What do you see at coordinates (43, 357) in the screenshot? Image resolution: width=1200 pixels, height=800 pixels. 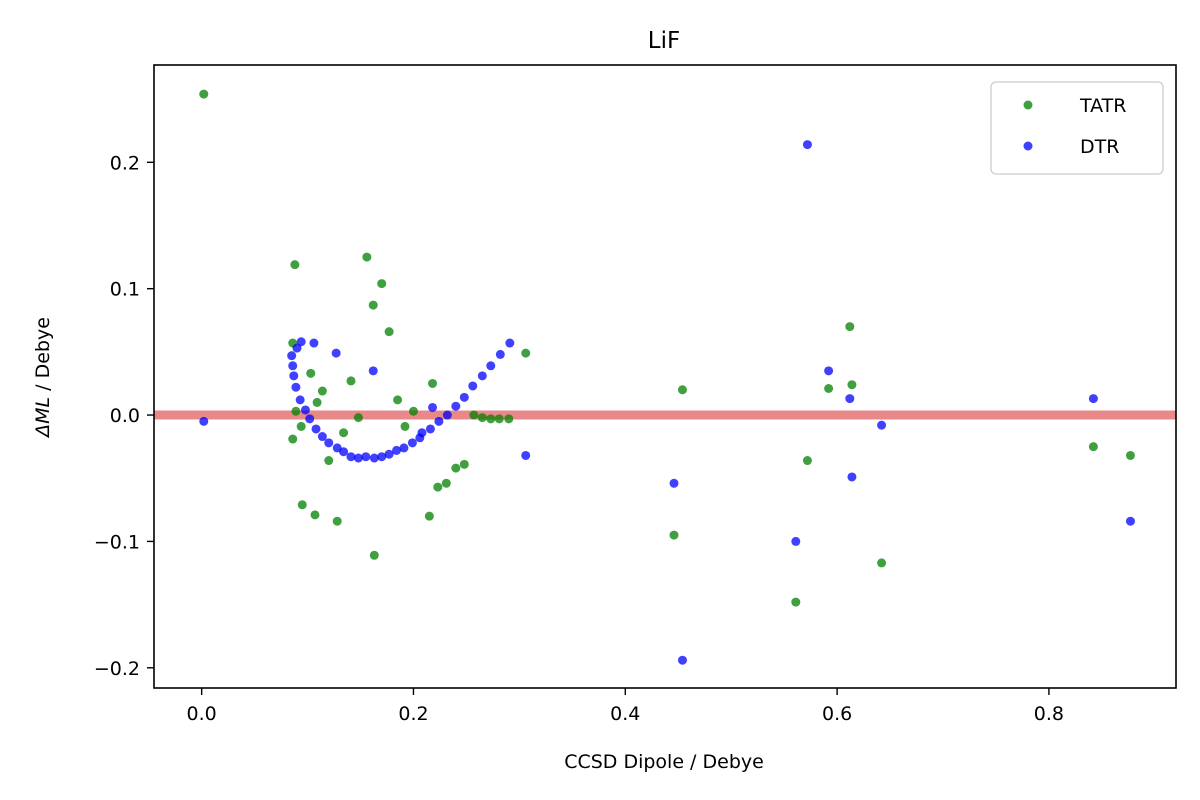 I see `y-axis-label-unit: / Debye` at bounding box center [43, 357].